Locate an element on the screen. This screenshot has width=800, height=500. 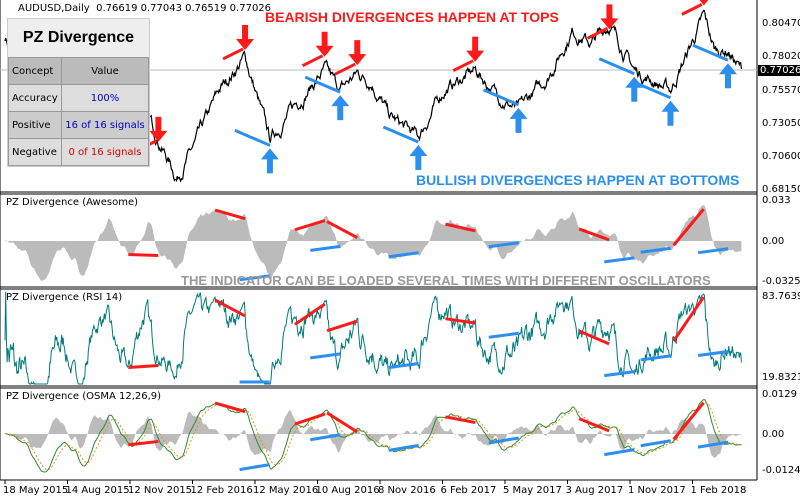
current-price-label: 0.77026 is located at coordinates (779, 70).